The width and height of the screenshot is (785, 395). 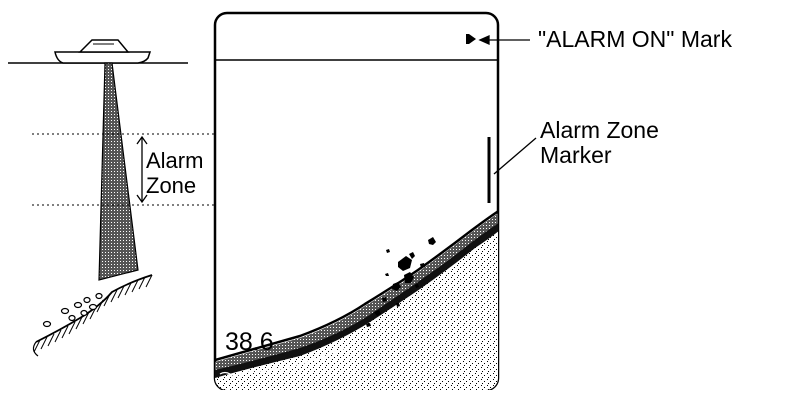 I want to click on alarm-zone-marker-label-line2: Marker, so click(x=576, y=155).